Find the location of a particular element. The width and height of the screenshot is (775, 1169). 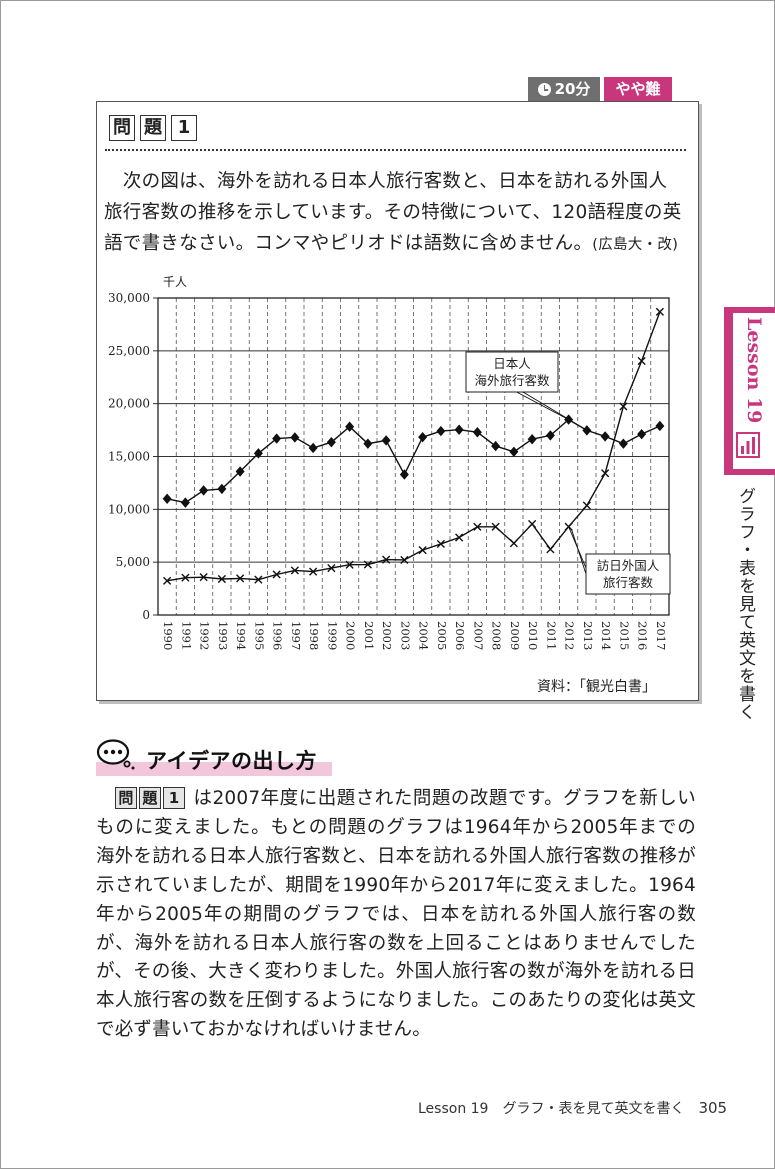

lesson-subtitle: グラフ・表を見て英文を書く is located at coordinates (745, 604).